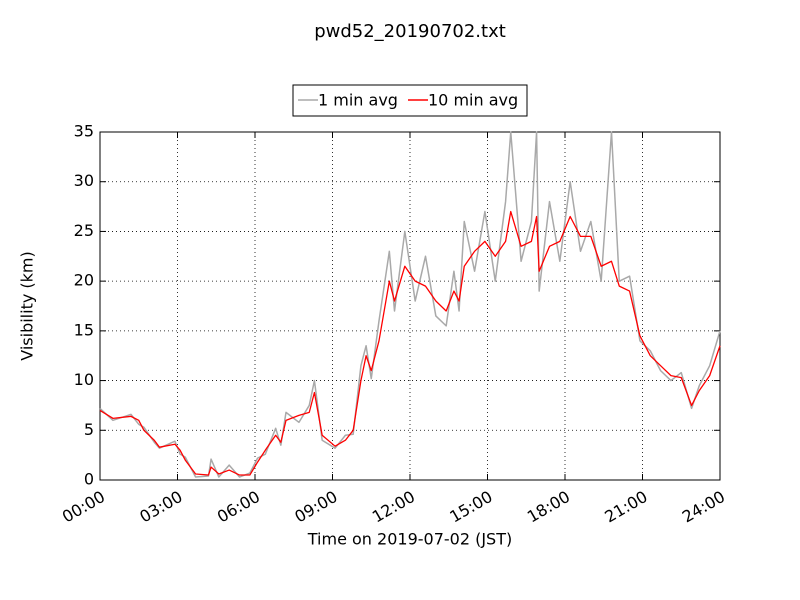  Describe the element at coordinates (410, 31) in the screenshot. I see `chart-title: pwd52_20190702.txt` at that location.